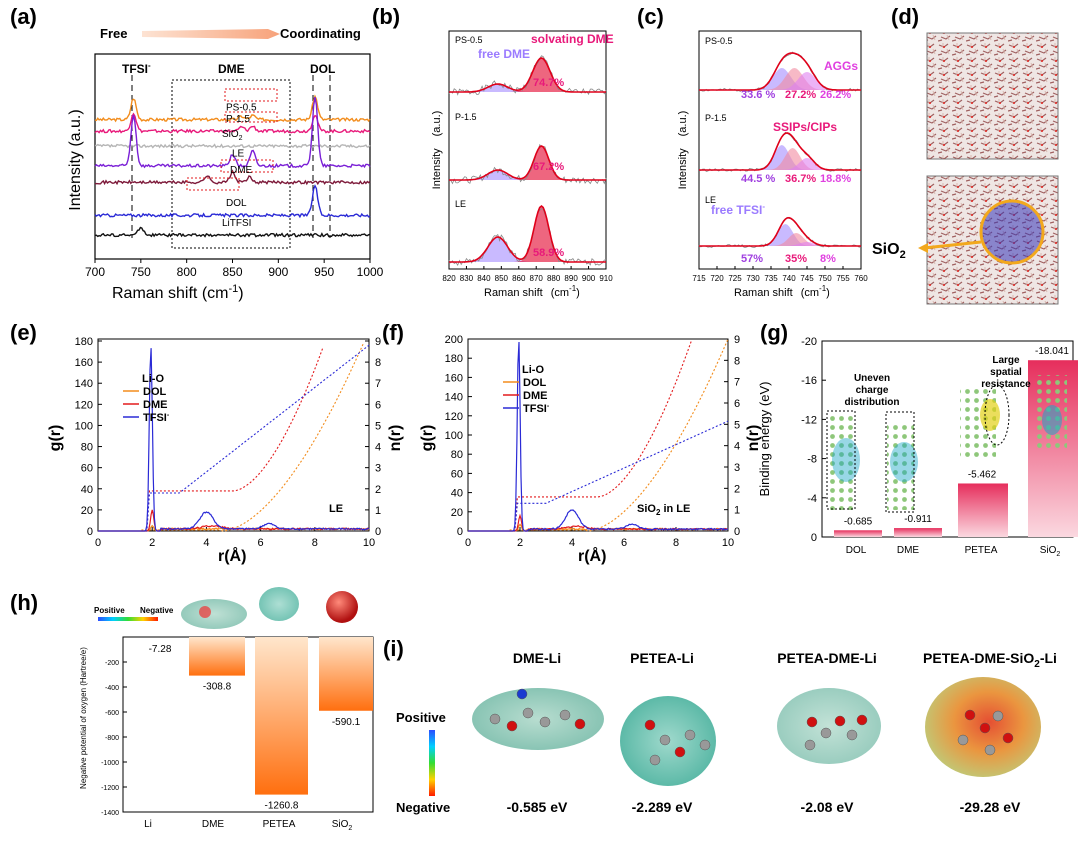  What do you see at coordinates (241, 170) in the screenshot?
I see `series-label-dme: DME` at bounding box center [241, 170].